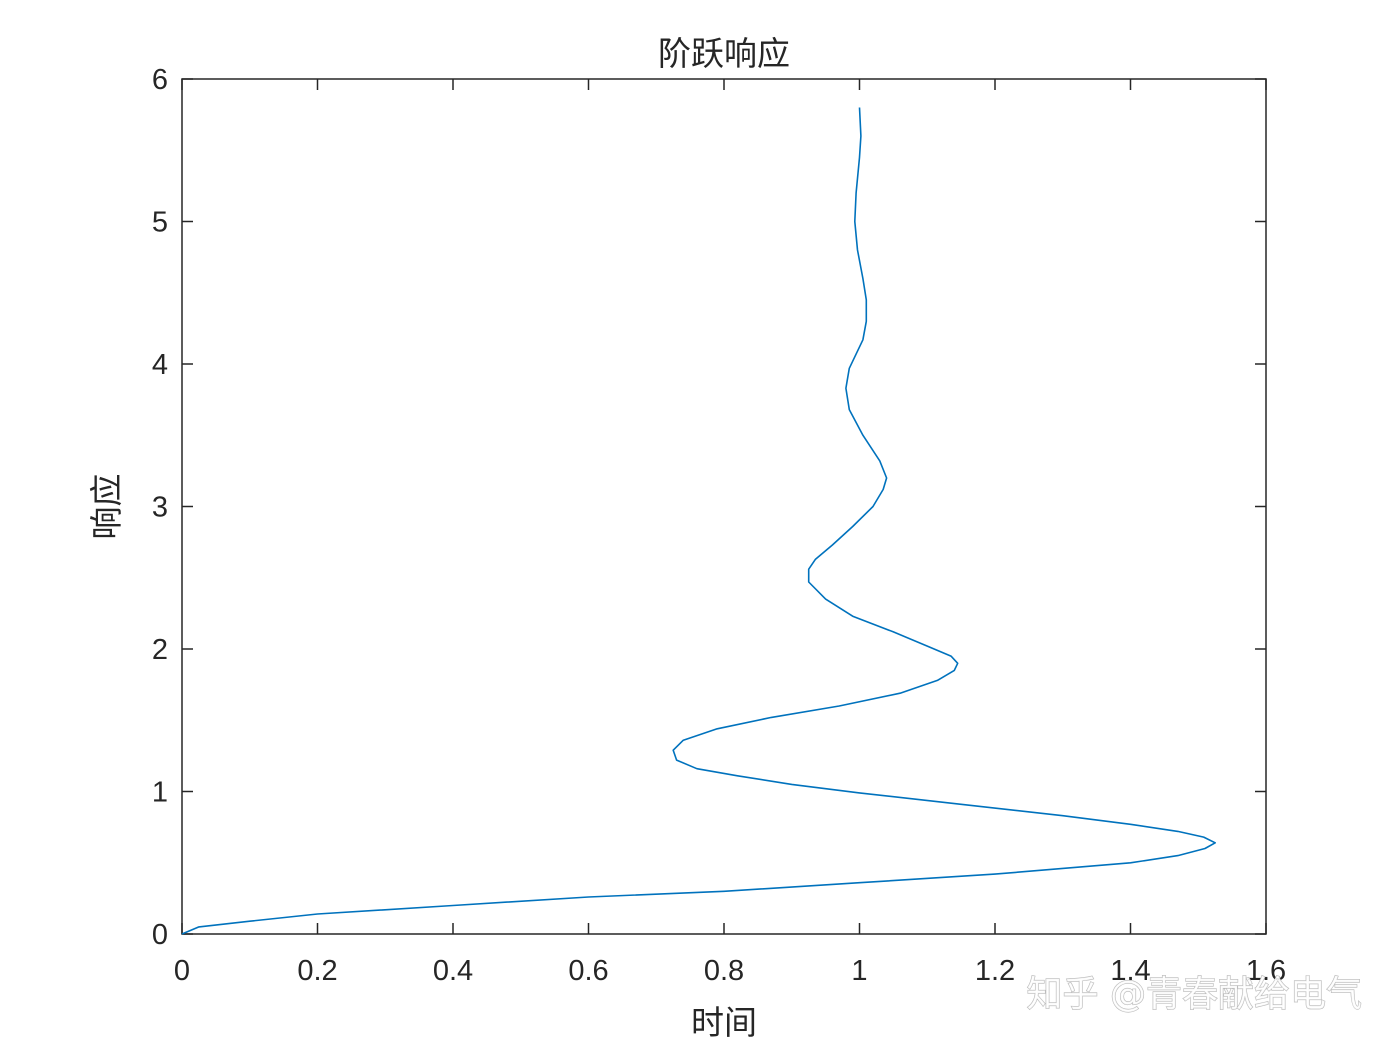 The height and width of the screenshot is (1050, 1400). What do you see at coordinates (160, 80) in the screenshot?
I see `y-tick-label: 6` at bounding box center [160, 80].